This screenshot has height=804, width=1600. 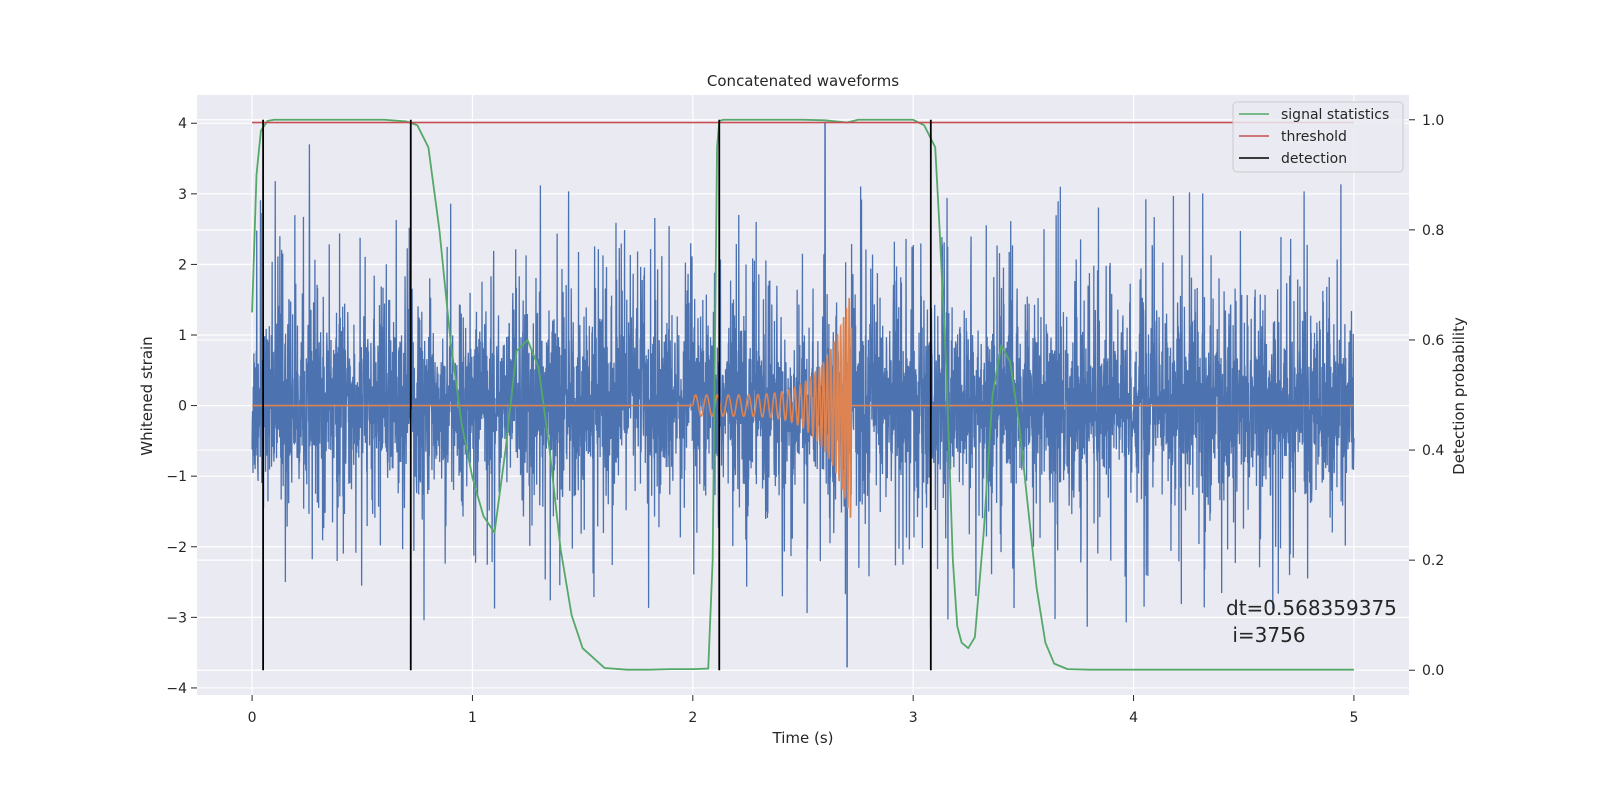 What do you see at coordinates (252, 718) in the screenshot?
I see `x-tick-label: 0` at bounding box center [252, 718].